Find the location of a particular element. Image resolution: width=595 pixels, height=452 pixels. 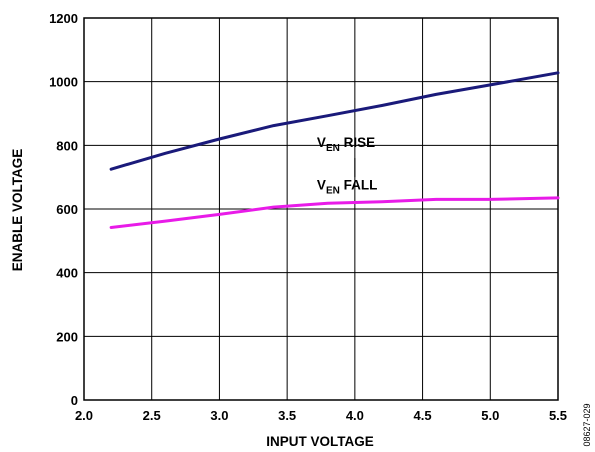

y-tick-label: 1200 is located at coordinates (63, 18).